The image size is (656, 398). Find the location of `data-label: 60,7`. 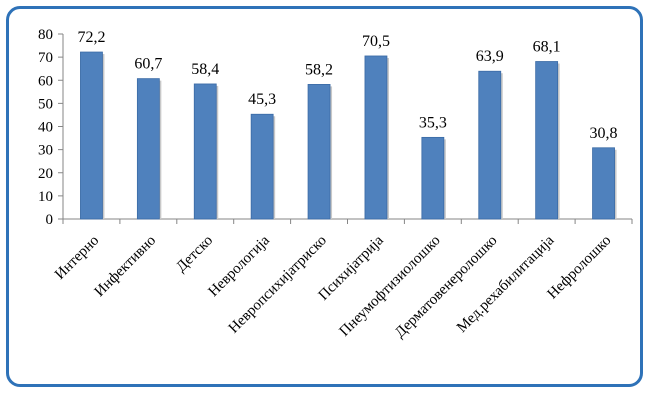

data-label: 60,7 is located at coordinates (148, 64).